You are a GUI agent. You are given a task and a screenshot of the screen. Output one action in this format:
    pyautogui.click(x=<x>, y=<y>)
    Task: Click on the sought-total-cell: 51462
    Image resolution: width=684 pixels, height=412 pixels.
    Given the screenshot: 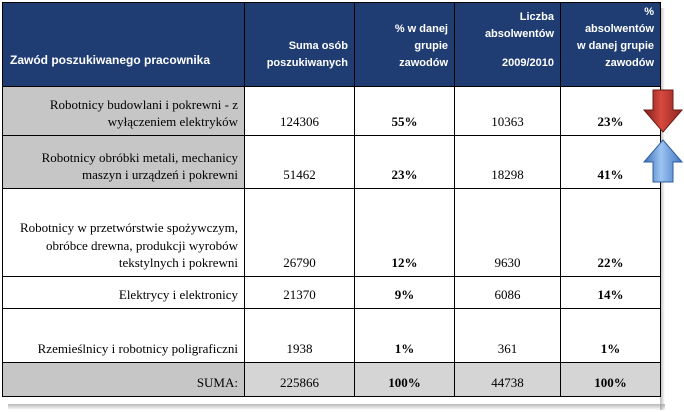 What is the action you would take?
    pyautogui.click(x=299, y=162)
    